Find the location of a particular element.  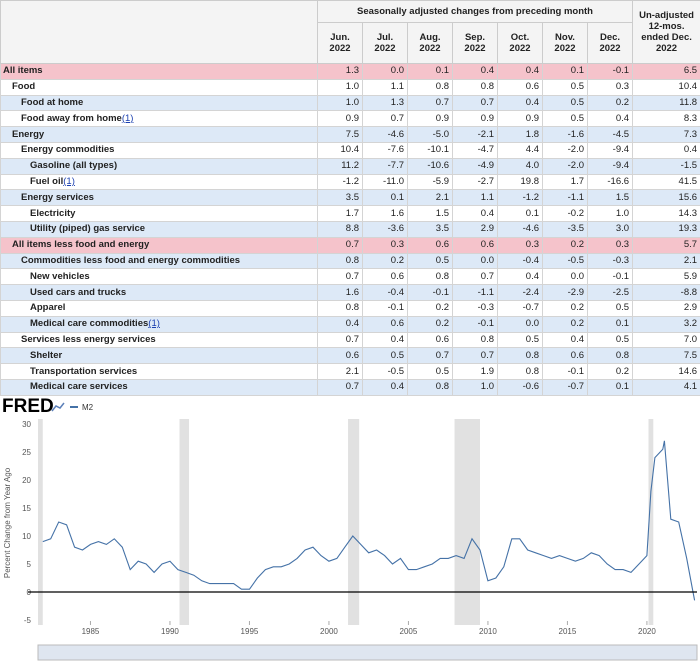

value-cell: -4.7 is located at coordinates (475, 150).